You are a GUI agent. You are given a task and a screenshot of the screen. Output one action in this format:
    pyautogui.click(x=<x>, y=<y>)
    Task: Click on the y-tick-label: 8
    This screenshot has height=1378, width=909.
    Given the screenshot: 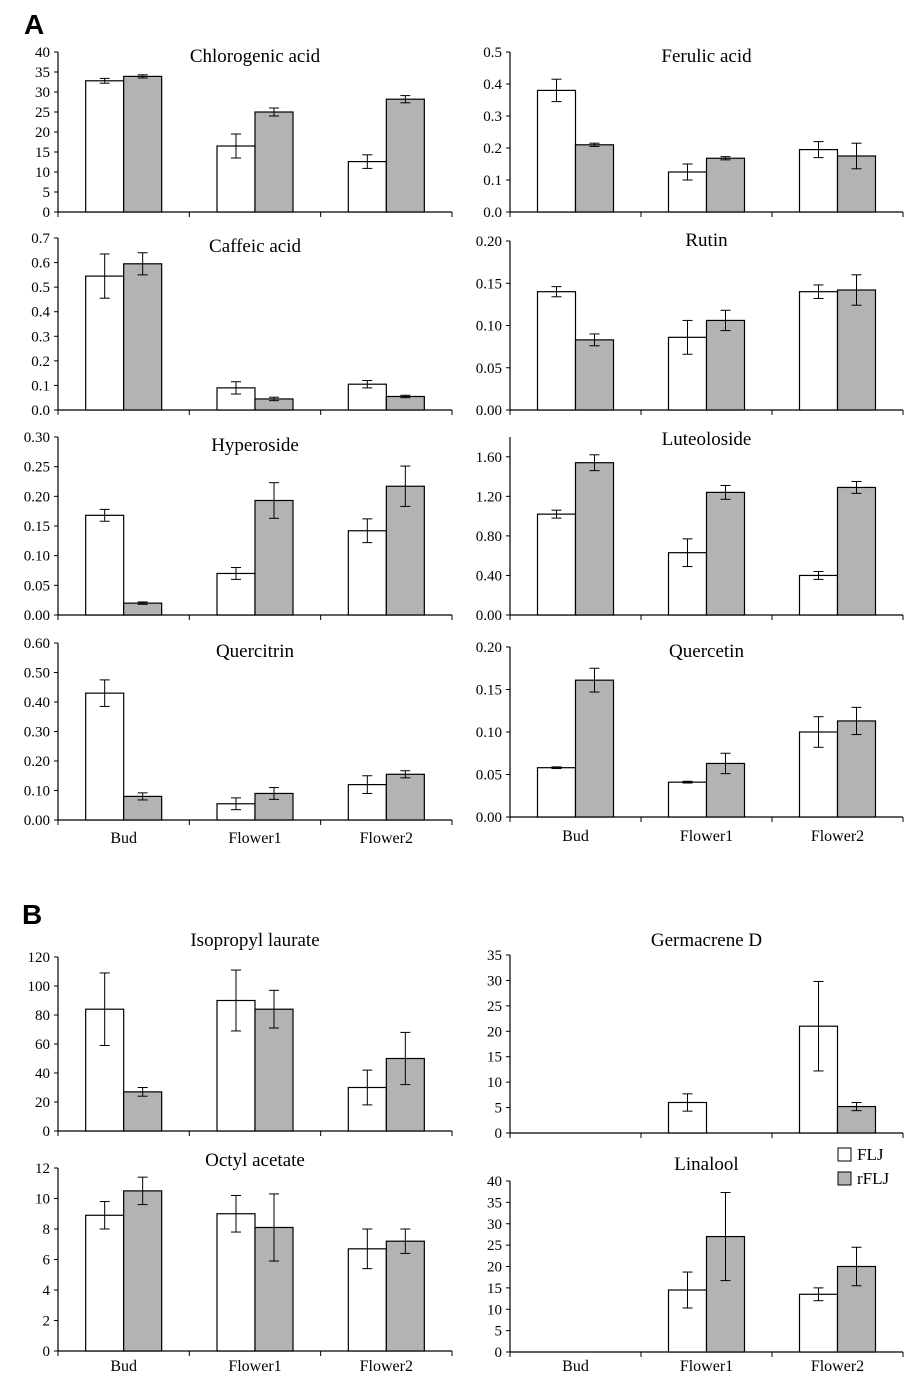 What is the action you would take?
    pyautogui.click(x=47, y=1230)
    